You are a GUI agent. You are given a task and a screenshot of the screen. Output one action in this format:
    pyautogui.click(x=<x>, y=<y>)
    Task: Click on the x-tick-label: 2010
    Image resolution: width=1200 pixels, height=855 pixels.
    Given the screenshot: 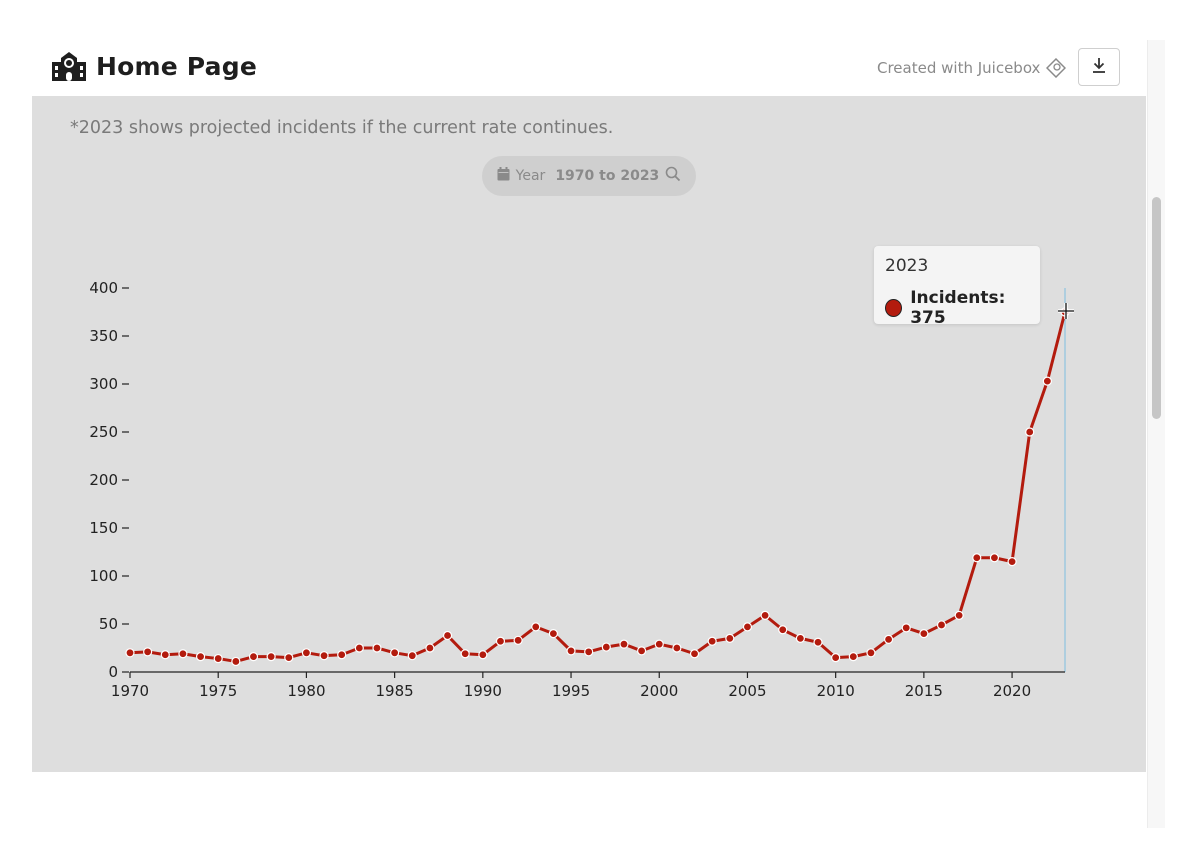 What is the action you would take?
    pyautogui.click(x=836, y=691)
    